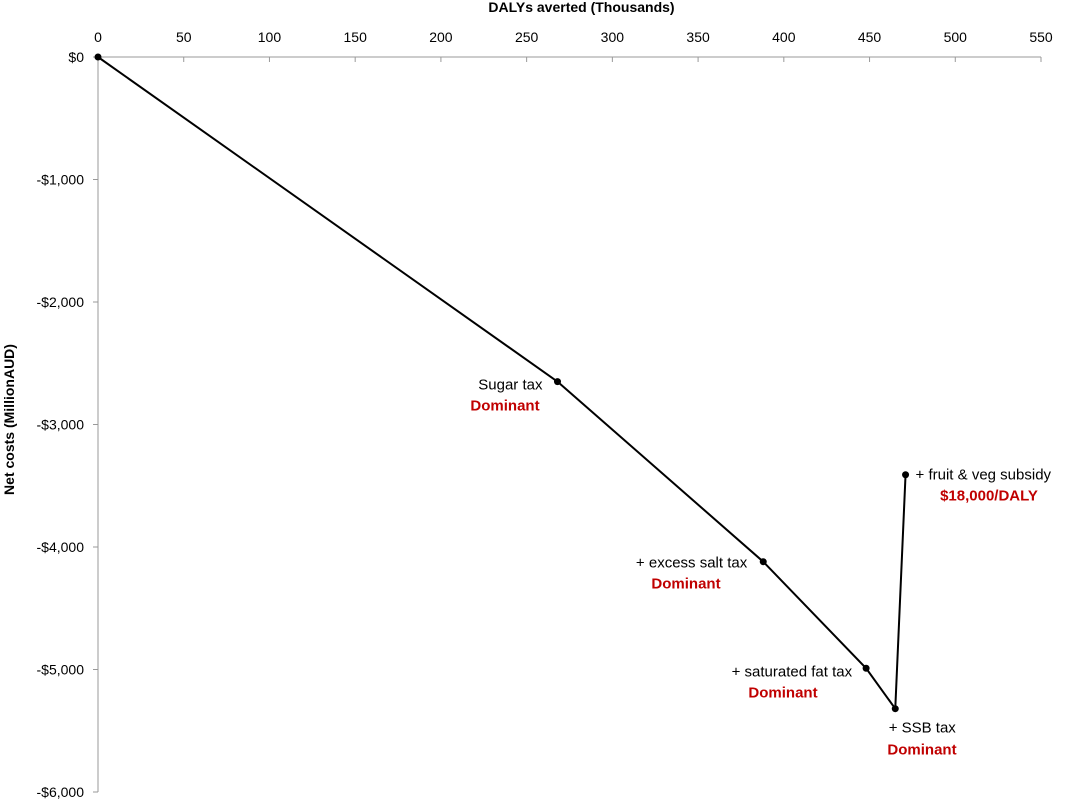  Describe the element at coordinates (184, 37) in the screenshot. I see `x-tick-label: 50` at that location.